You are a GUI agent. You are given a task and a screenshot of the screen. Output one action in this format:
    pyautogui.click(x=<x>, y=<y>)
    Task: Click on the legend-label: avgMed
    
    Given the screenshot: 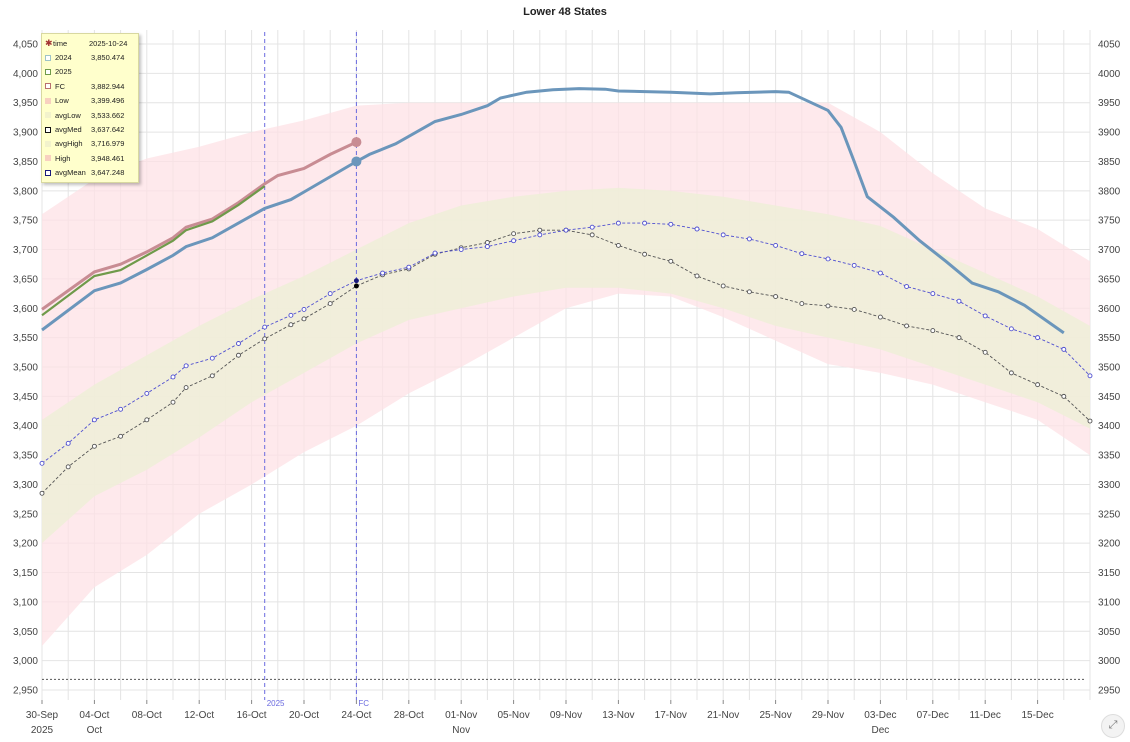 What is the action you would take?
    pyautogui.click(x=68, y=130)
    